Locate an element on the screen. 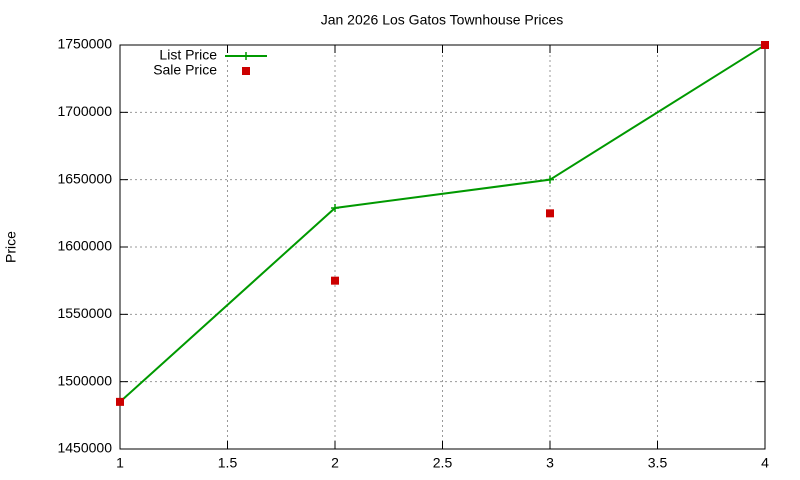 The image size is (800, 480). y-tick-label: 1750000 is located at coordinates (84, 44).